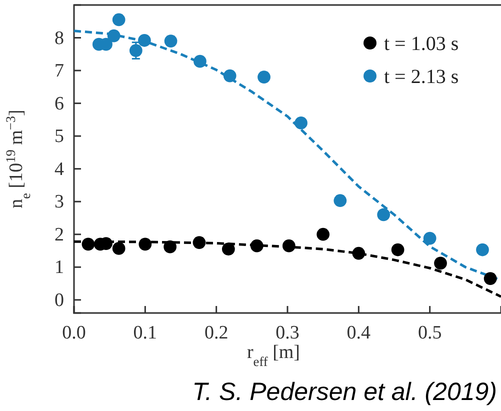 This screenshot has width=501, height=411. What do you see at coordinates (59, 137) in the screenshot?
I see `y-tick-label: 5` at bounding box center [59, 137].